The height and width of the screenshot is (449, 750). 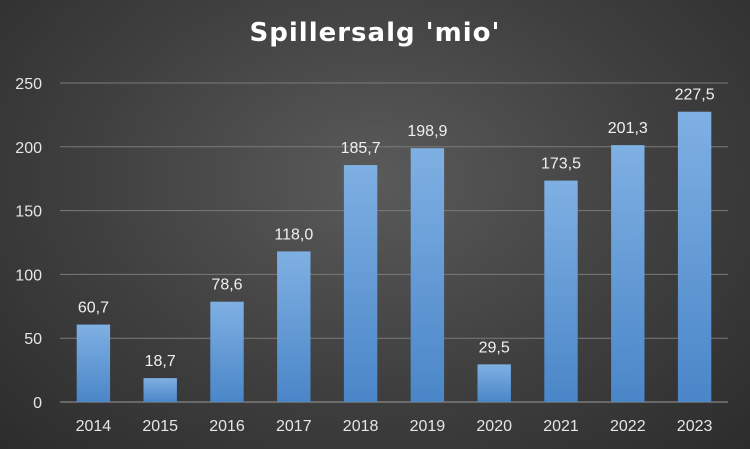 I want to click on bar-2019, so click(x=427, y=275).